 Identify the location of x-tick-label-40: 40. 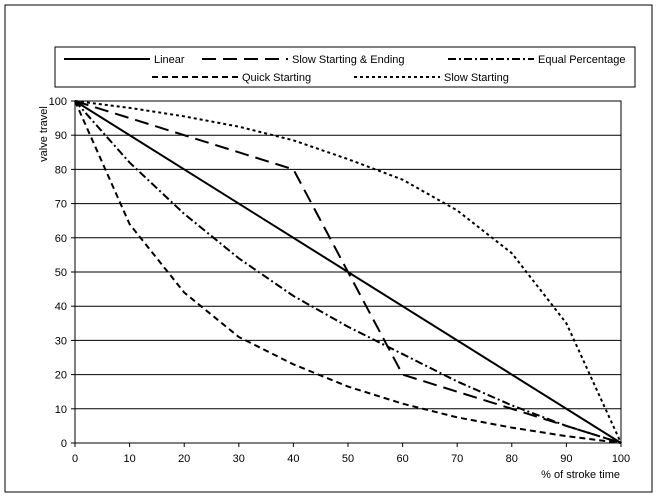
(293, 459).